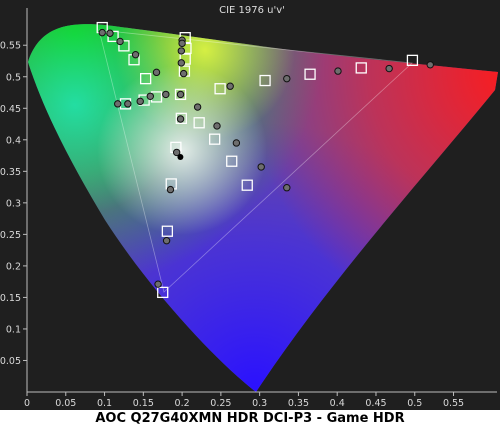 Image resolution: width=500 pixels, height=430 pixels. I want to click on y-tick-label: 0.5, so click(13, 77).